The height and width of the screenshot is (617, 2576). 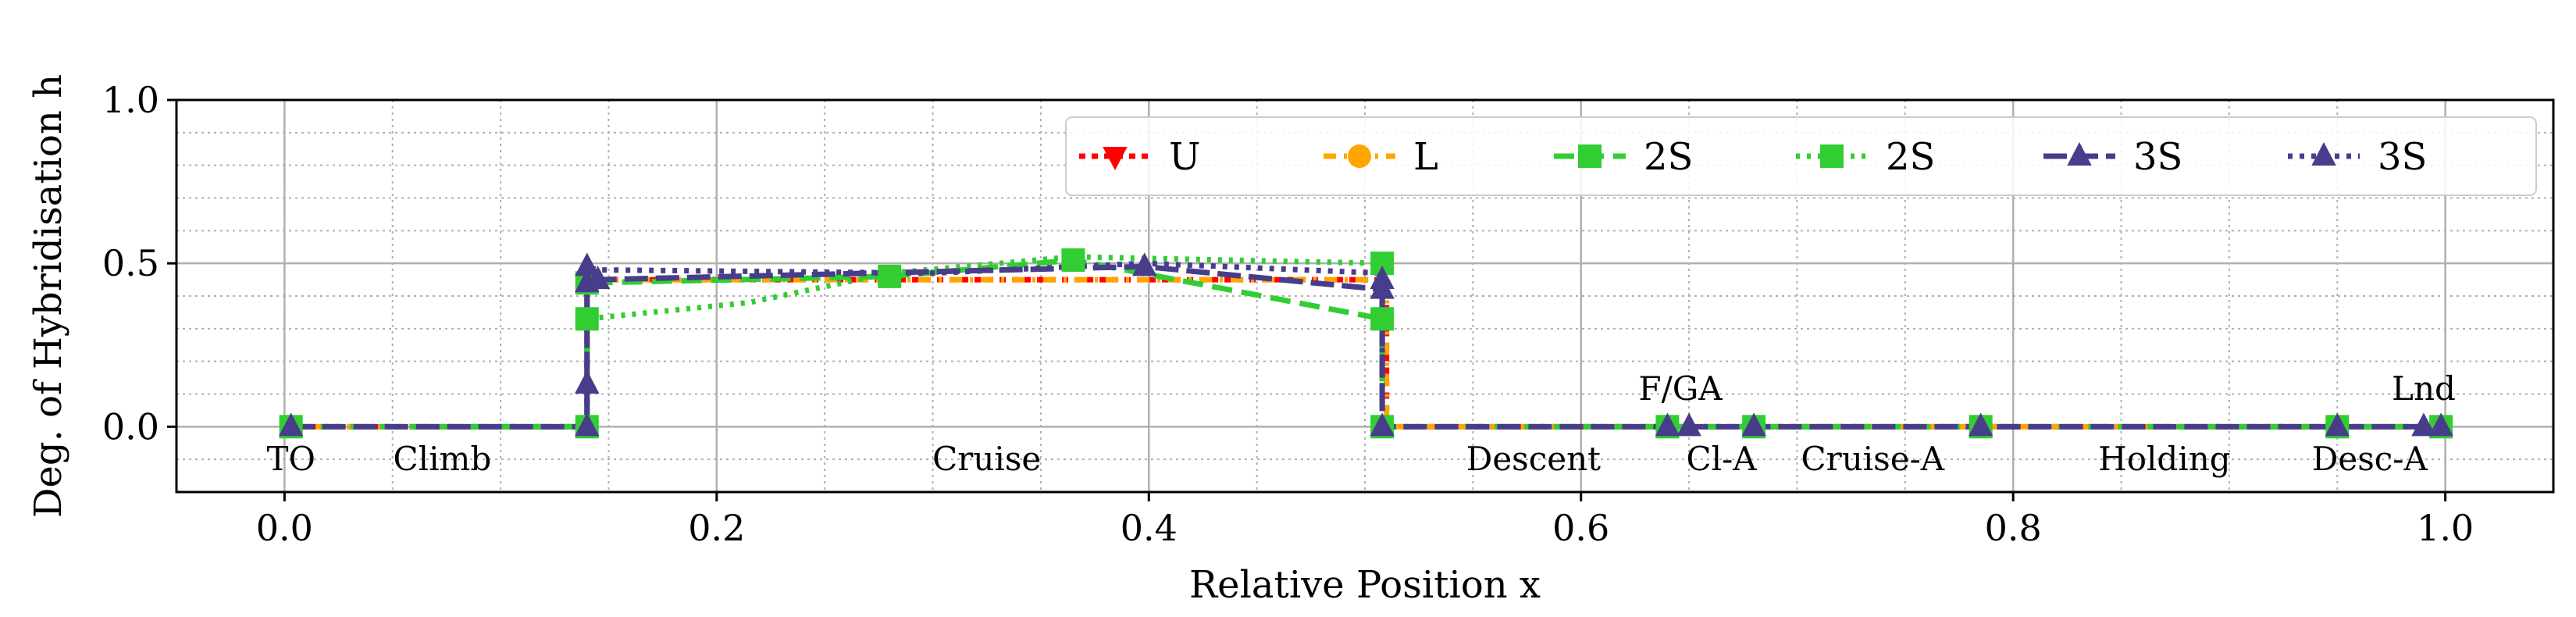 What do you see at coordinates (130, 100) in the screenshot?
I see `y-tick-label: 1.0` at bounding box center [130, 100].